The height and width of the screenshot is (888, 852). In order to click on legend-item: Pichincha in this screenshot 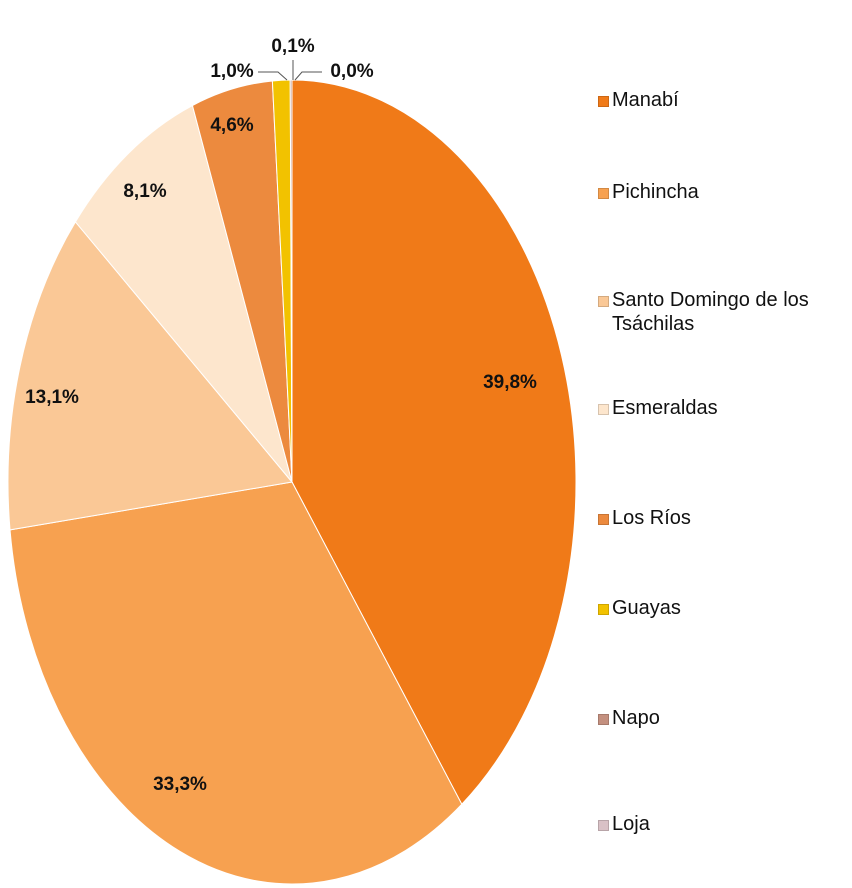, I will do `click(723, 192)`.